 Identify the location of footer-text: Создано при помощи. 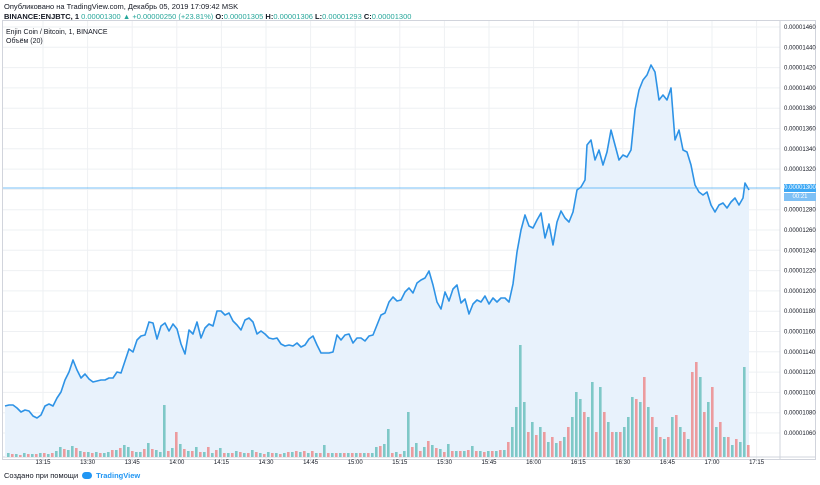
(41, 475).